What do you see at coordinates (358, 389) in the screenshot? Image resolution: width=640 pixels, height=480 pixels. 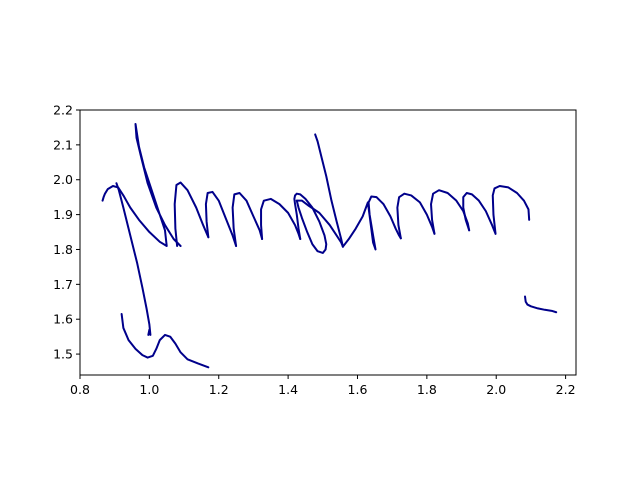 I see `x-tick-label: 1.6` at bounding box center [358, 389].